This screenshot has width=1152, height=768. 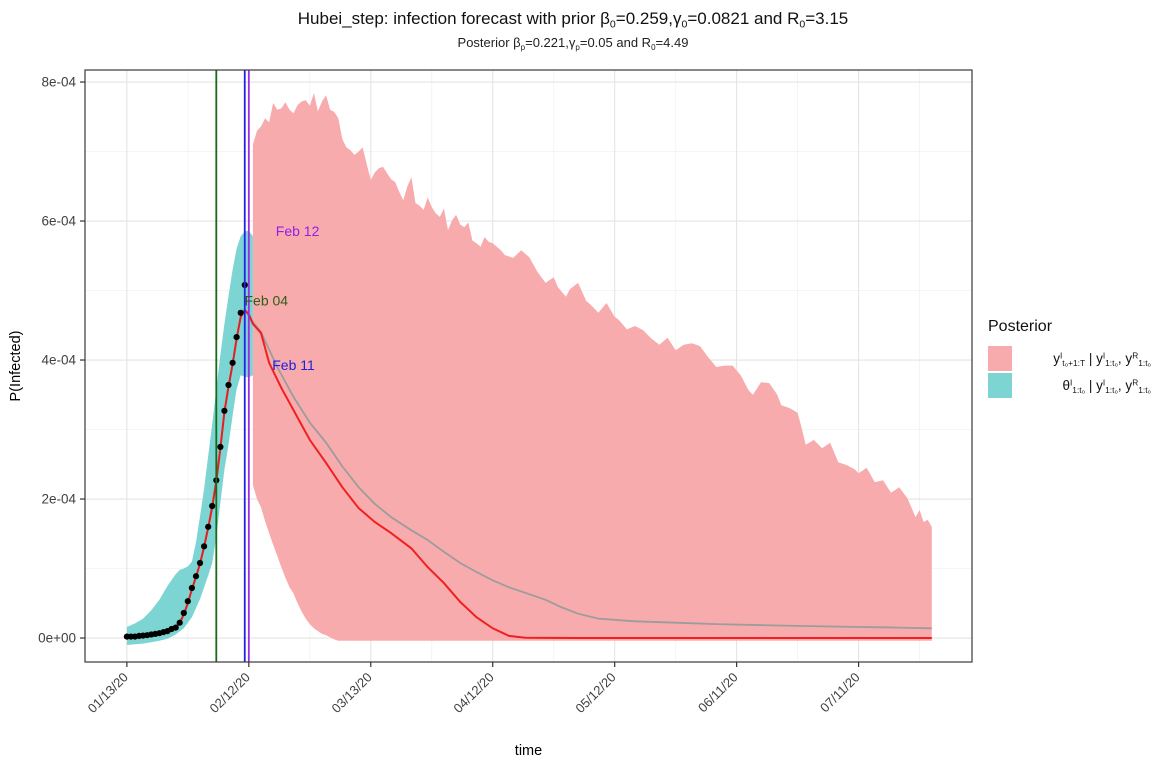 What do you see at coordinates (528, 751) in the screenshot?
I see `svg-text: time` at bounding box center [528, 751].